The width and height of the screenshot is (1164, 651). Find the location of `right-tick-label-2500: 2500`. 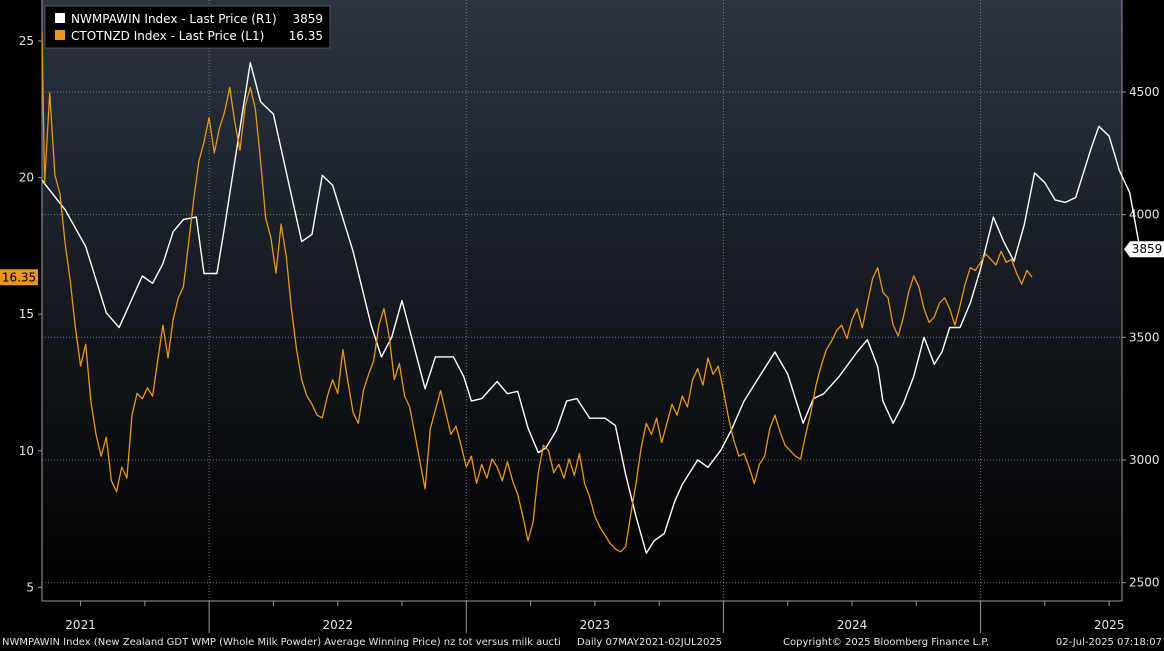

right-tick-label-2500: 2500 is located at coordinates (1144, 583).